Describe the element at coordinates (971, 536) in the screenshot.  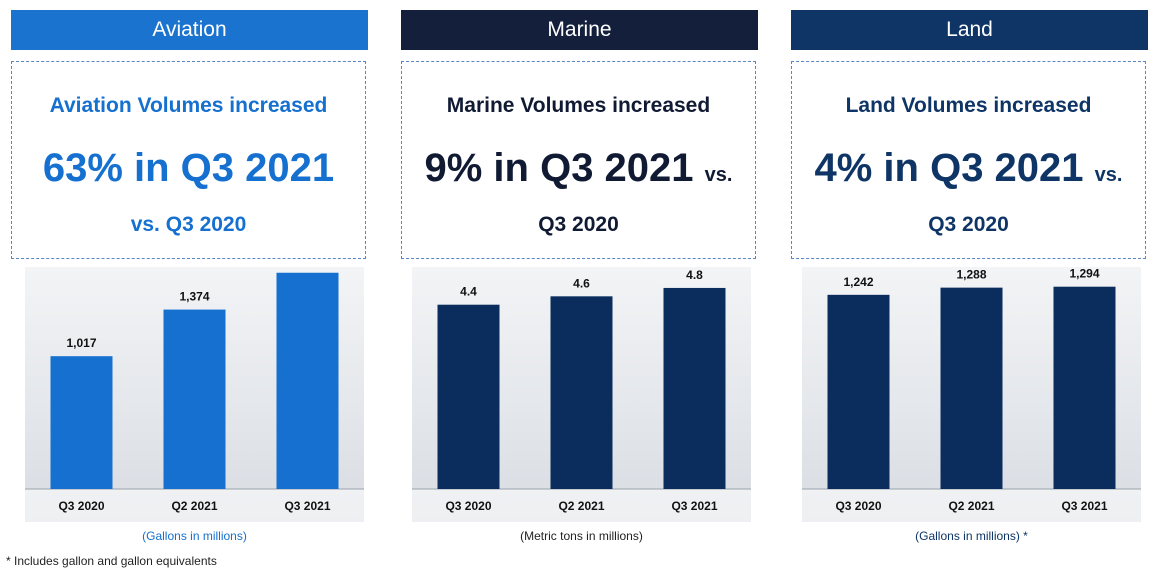
I see `land-unit-note: (Gallons in millions) *` at that location.